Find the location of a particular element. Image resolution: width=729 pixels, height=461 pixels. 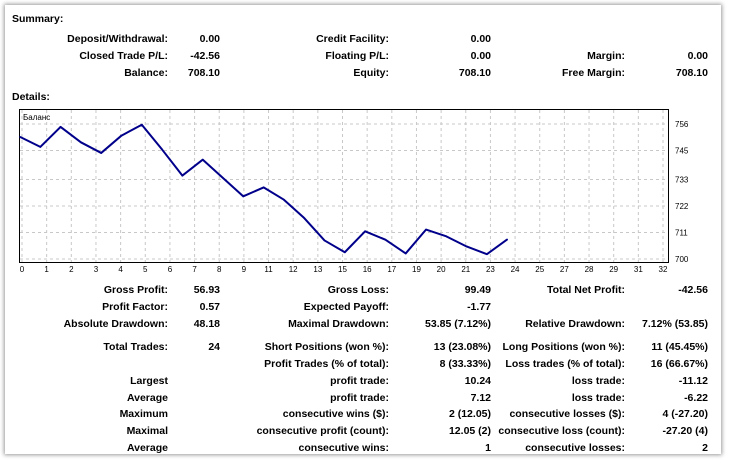

stat-label-3: Loss trades (% of total): is located at coordinates (565, 364).